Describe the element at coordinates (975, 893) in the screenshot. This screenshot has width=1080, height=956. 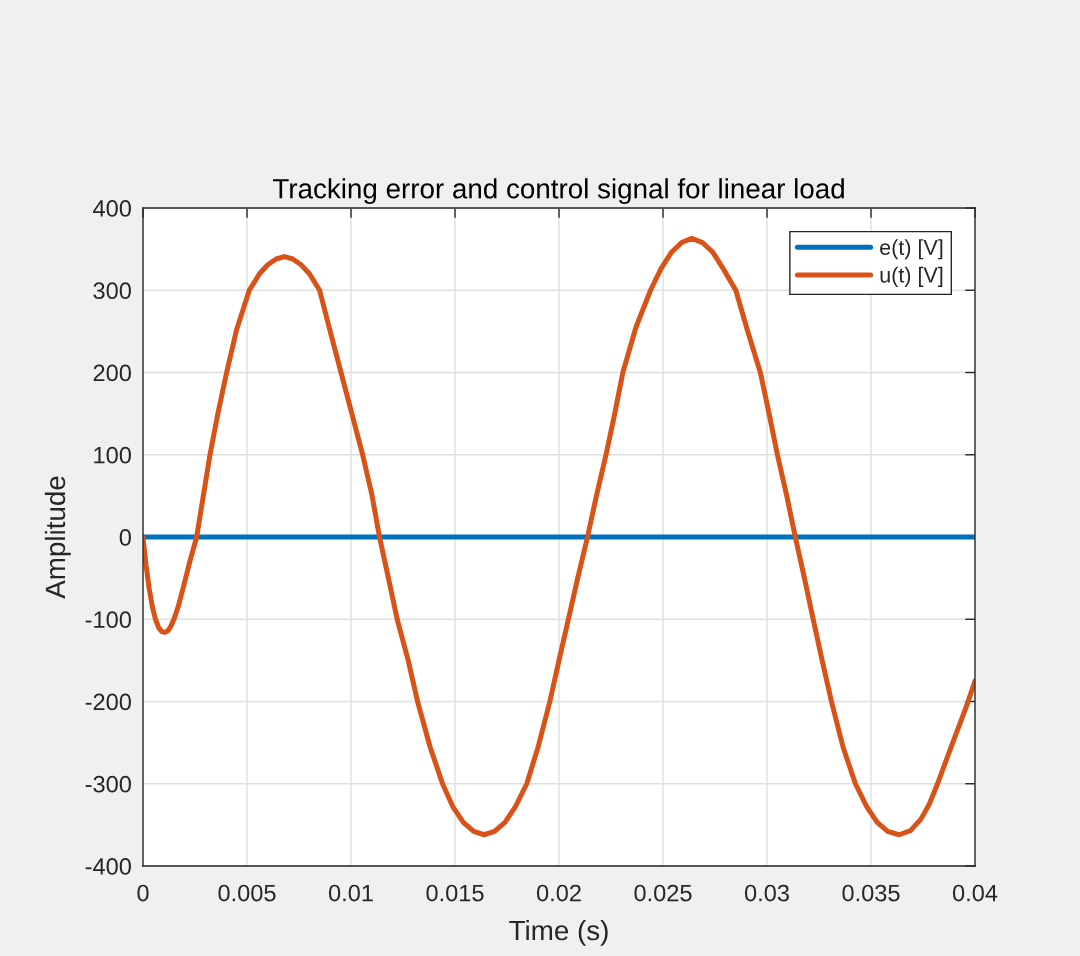
I see `x-tick-label: 0.04` at that location.